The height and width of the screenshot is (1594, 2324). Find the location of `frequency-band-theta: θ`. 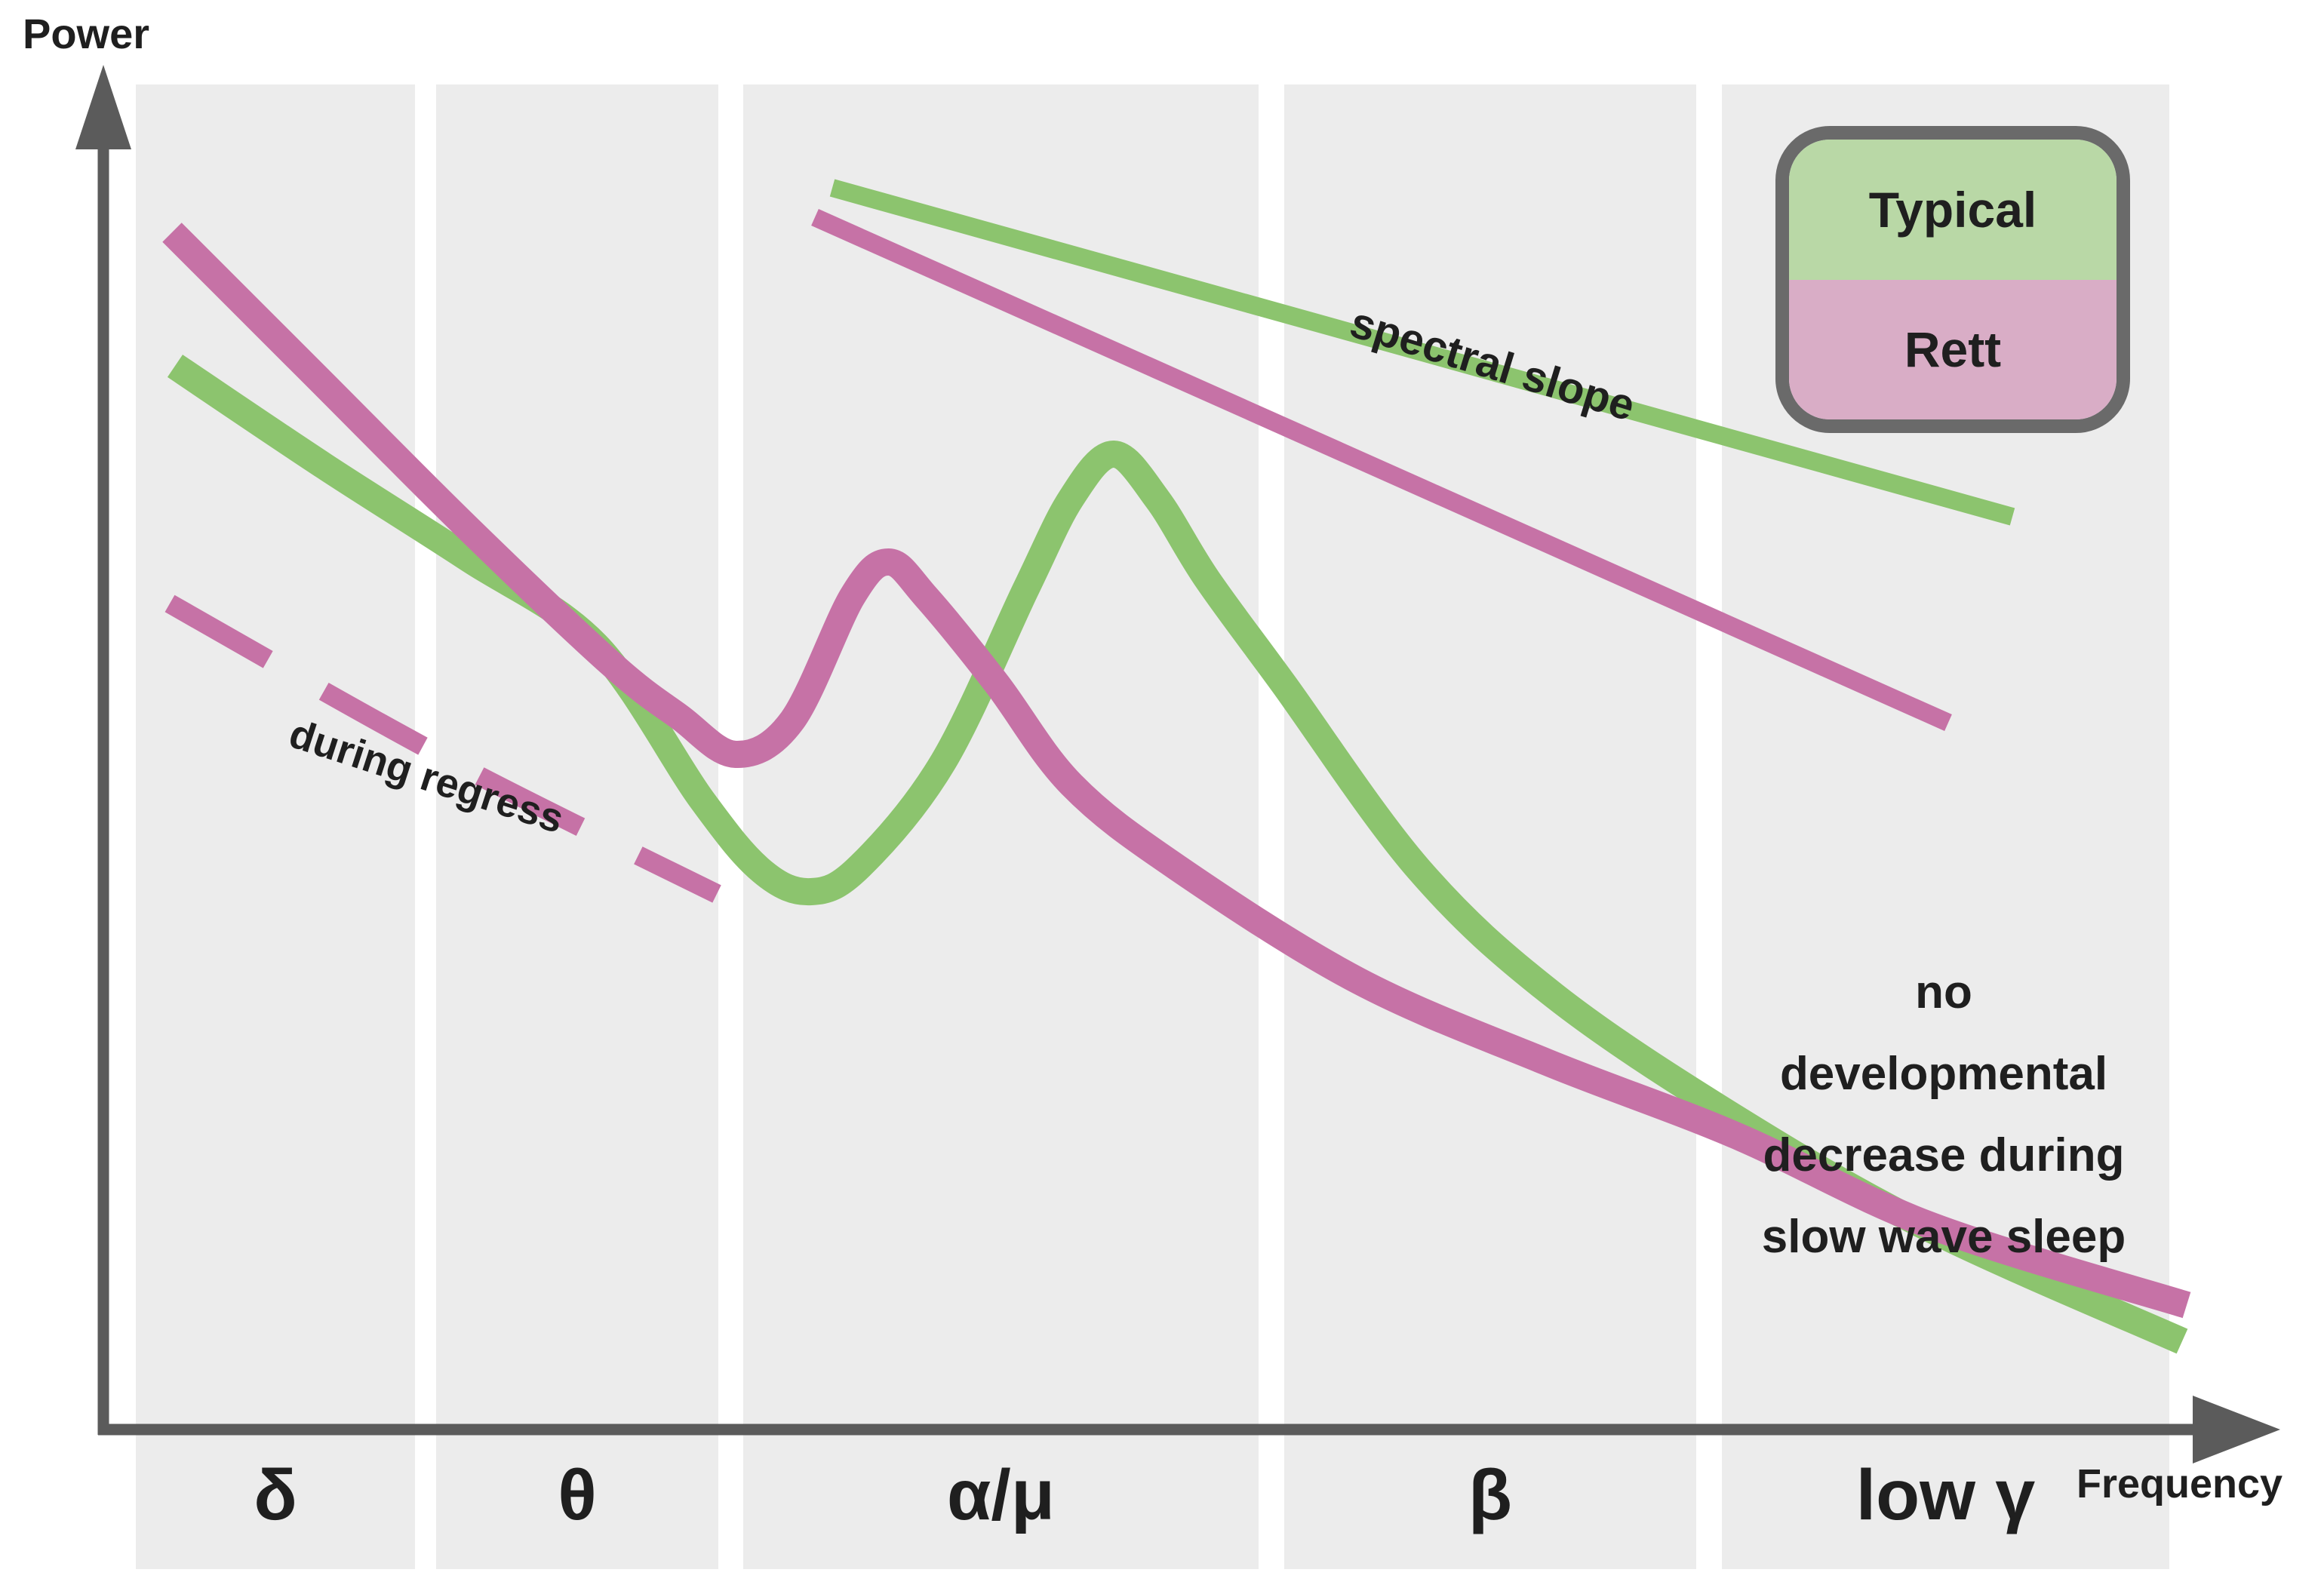

frequency-band-theta: θ is located at coordinates (577, 826).